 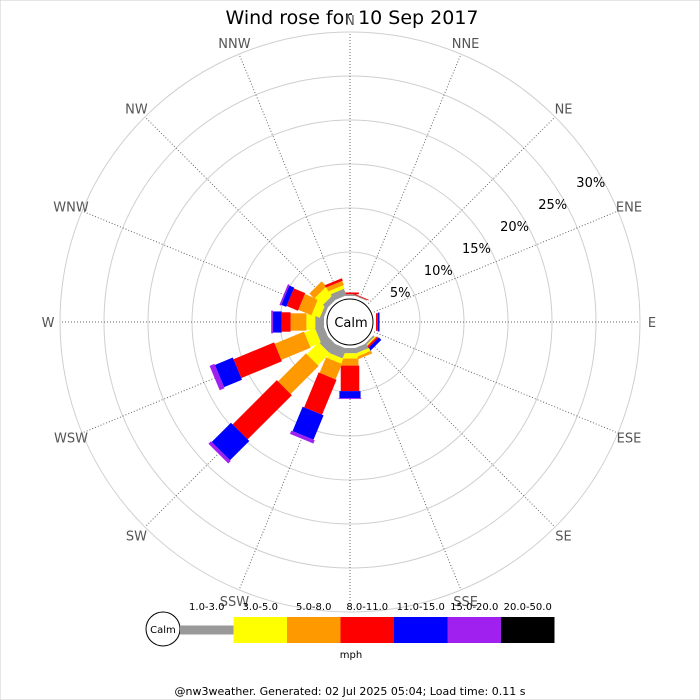 What do you see at coordinates (312, 337) in the screenshot?
I see `bar-wsw-3.0-5.0` at bounding box center [312, 337].